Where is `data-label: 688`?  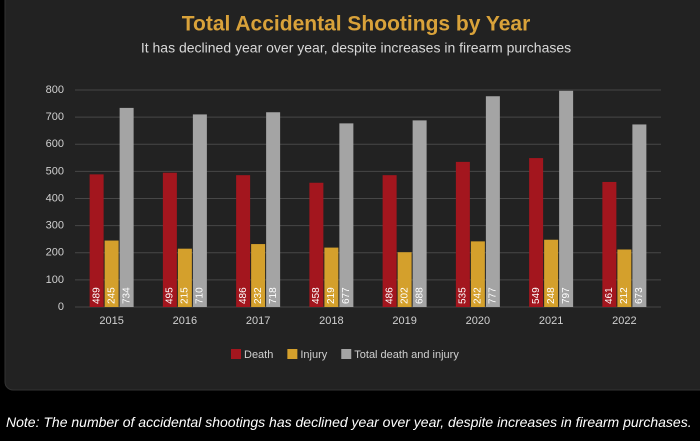 data-label: 688 is located at coordinates (419, 295).